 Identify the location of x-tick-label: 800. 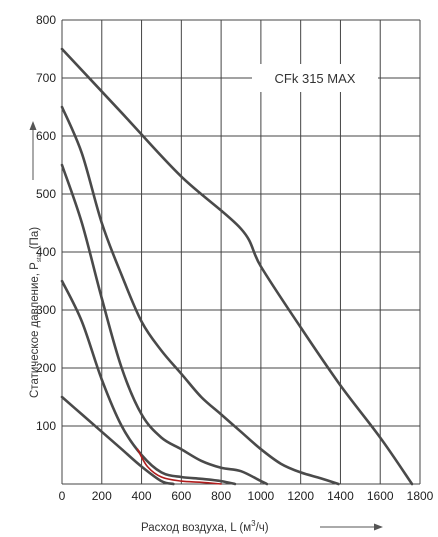
(221, 496).